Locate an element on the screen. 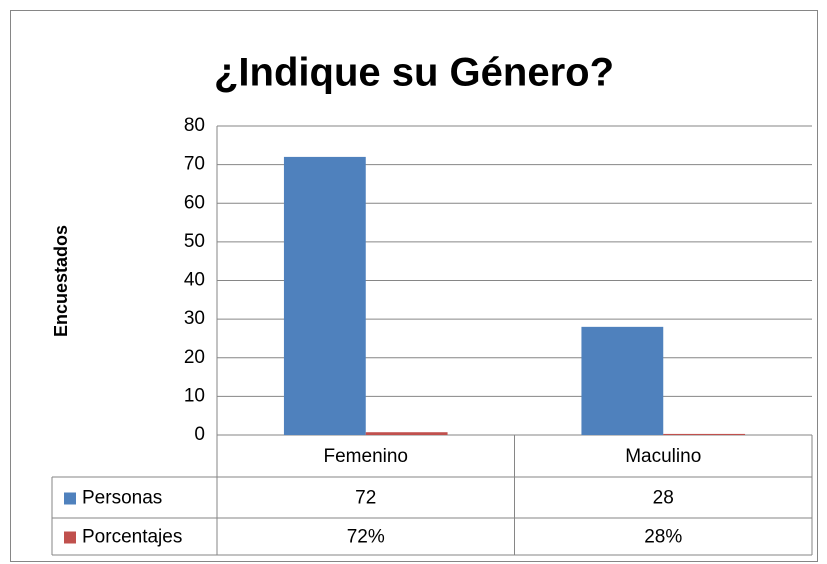  table-value: 28 is located at coordinates (663, 498).